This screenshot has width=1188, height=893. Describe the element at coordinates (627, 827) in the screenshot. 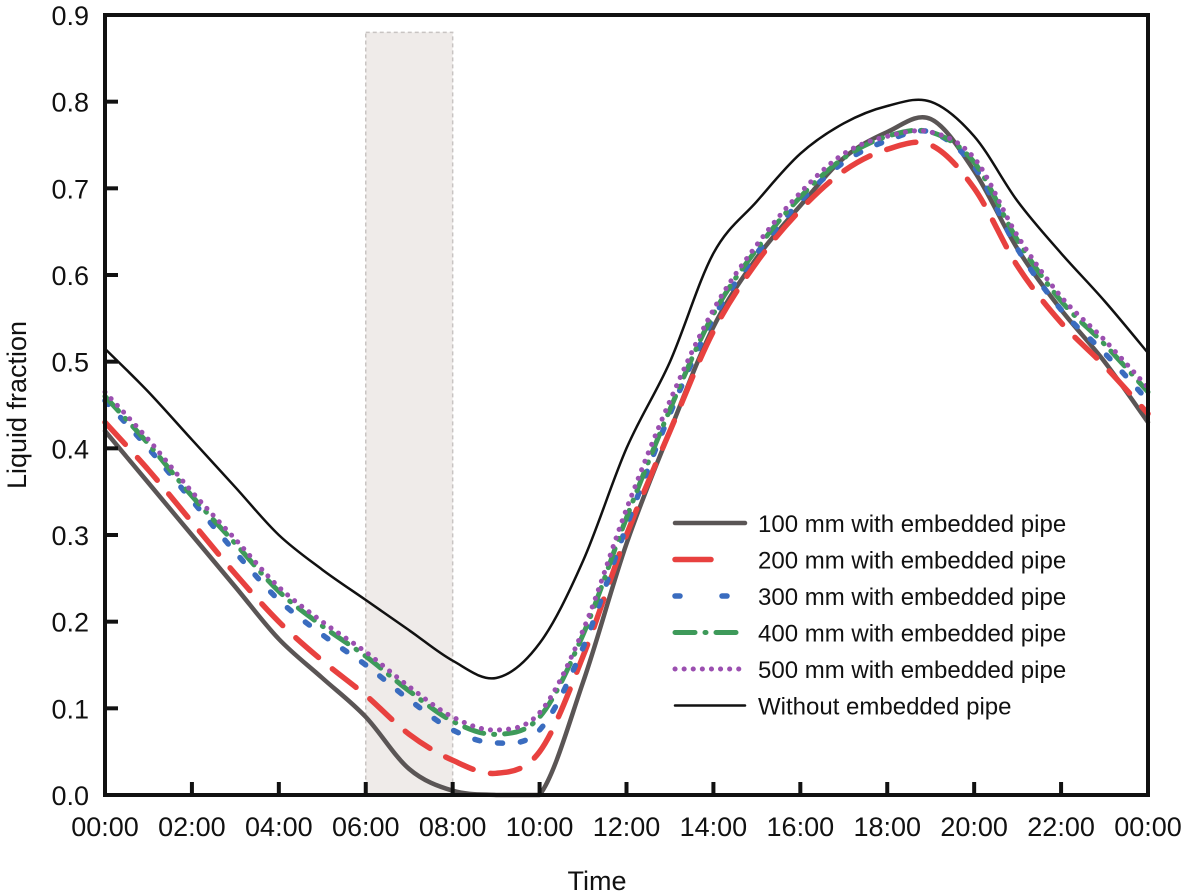

I see `x-tick-label: 12:00` at that location.